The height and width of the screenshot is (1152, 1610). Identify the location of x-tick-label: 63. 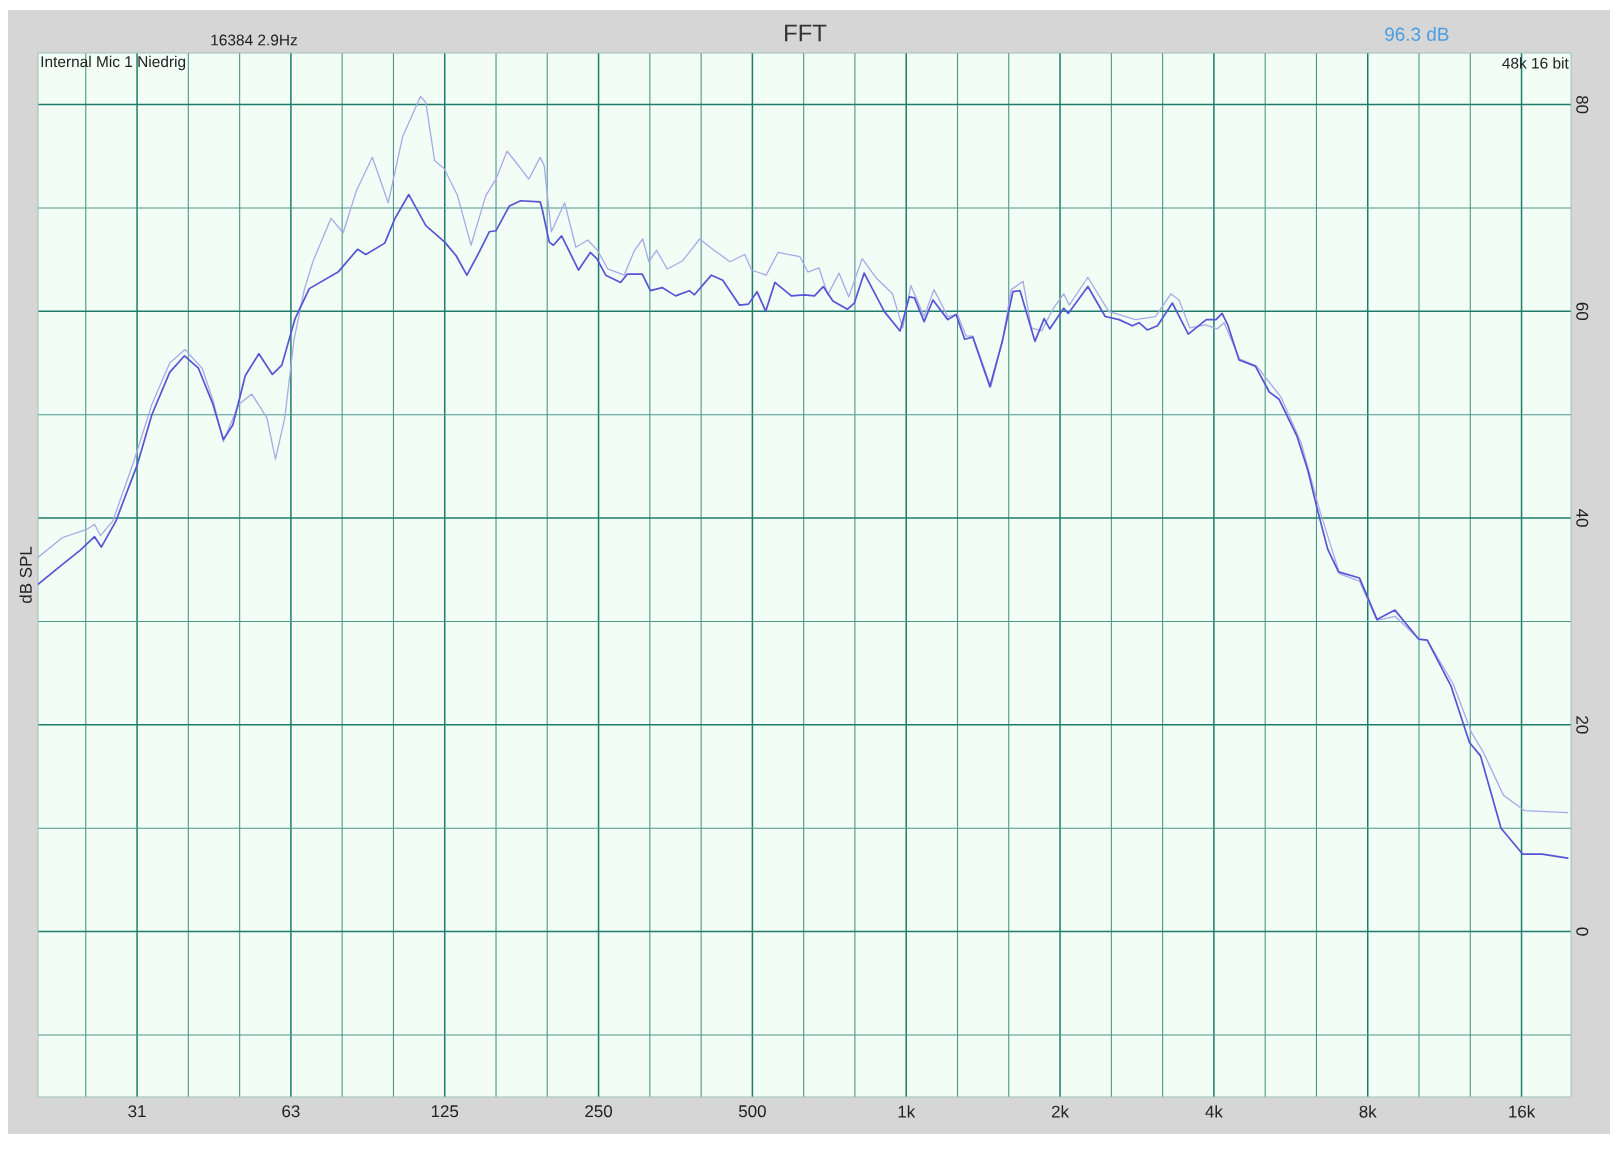
(291, 1111).